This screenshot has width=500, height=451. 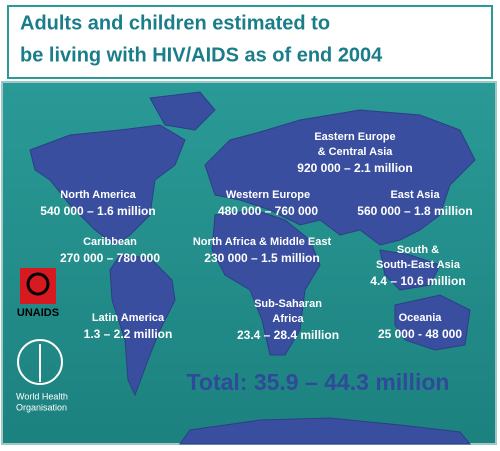 I want to click on unaids-logo-text: UNAIDS, so click(x=38, y=313).